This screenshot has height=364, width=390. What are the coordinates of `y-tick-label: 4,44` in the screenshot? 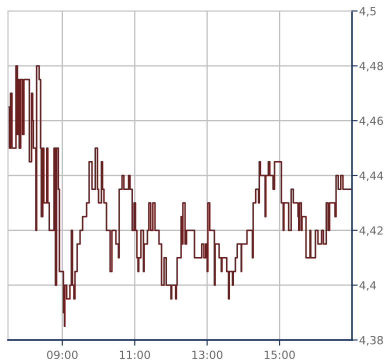 It's located at (371, 177).